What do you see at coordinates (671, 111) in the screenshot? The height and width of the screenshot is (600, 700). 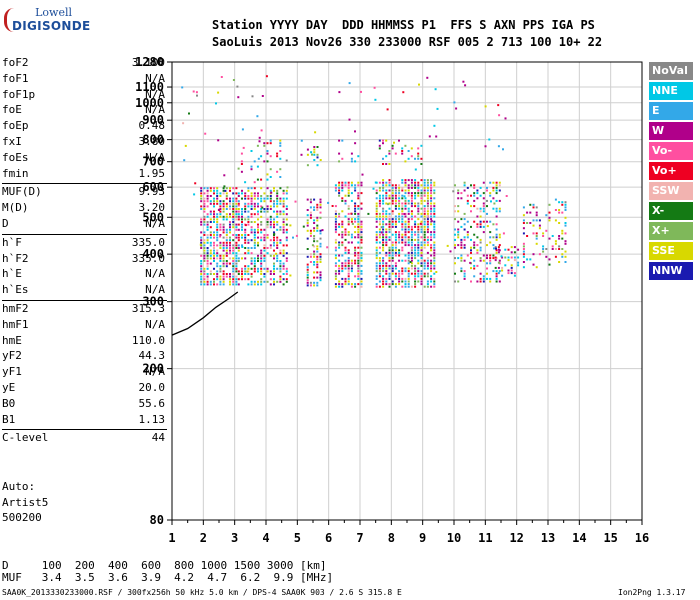 I see `legend-item: E` at bounding box center [671, 111].